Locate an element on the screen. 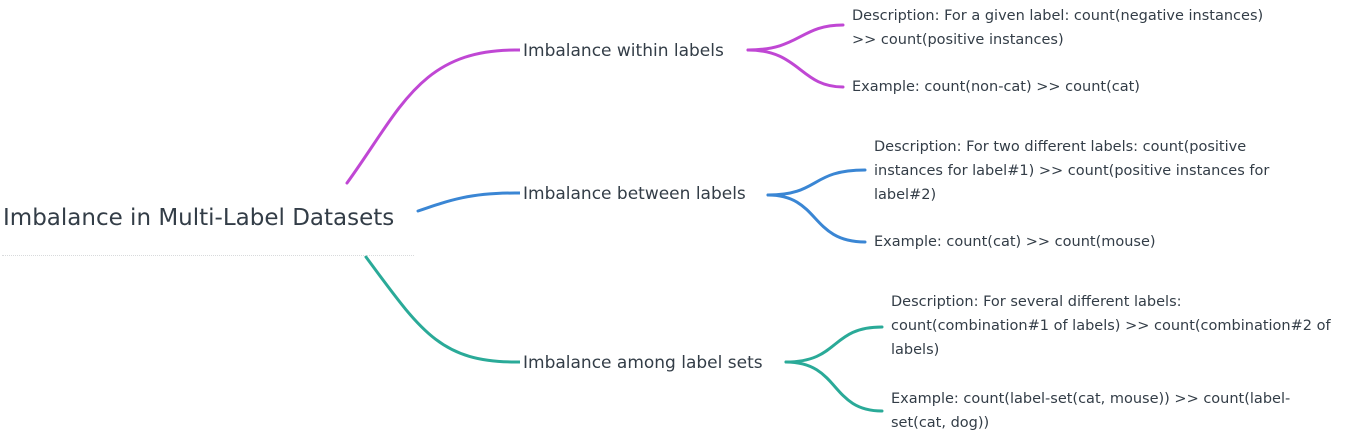  connector-root-between is located at coordinates (466, 202).